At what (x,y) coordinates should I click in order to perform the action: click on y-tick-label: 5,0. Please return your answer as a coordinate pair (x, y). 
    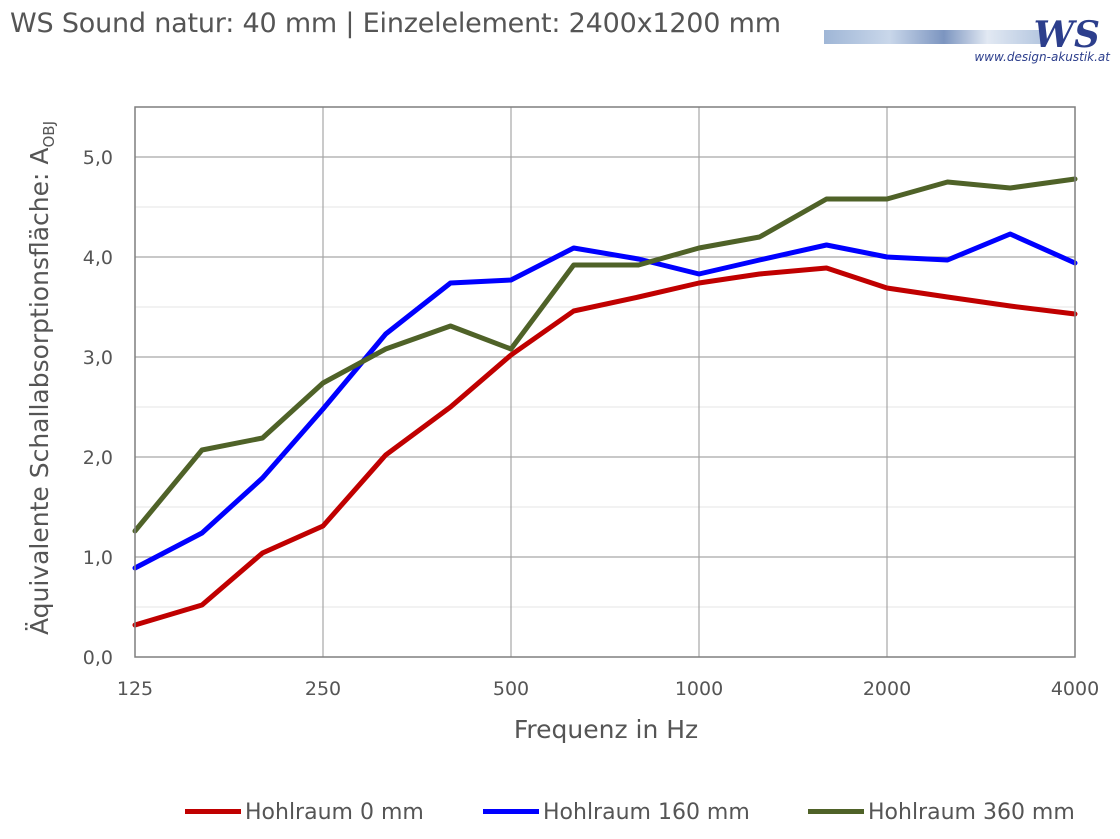
    Looking at the image, I should click on (98, 158).